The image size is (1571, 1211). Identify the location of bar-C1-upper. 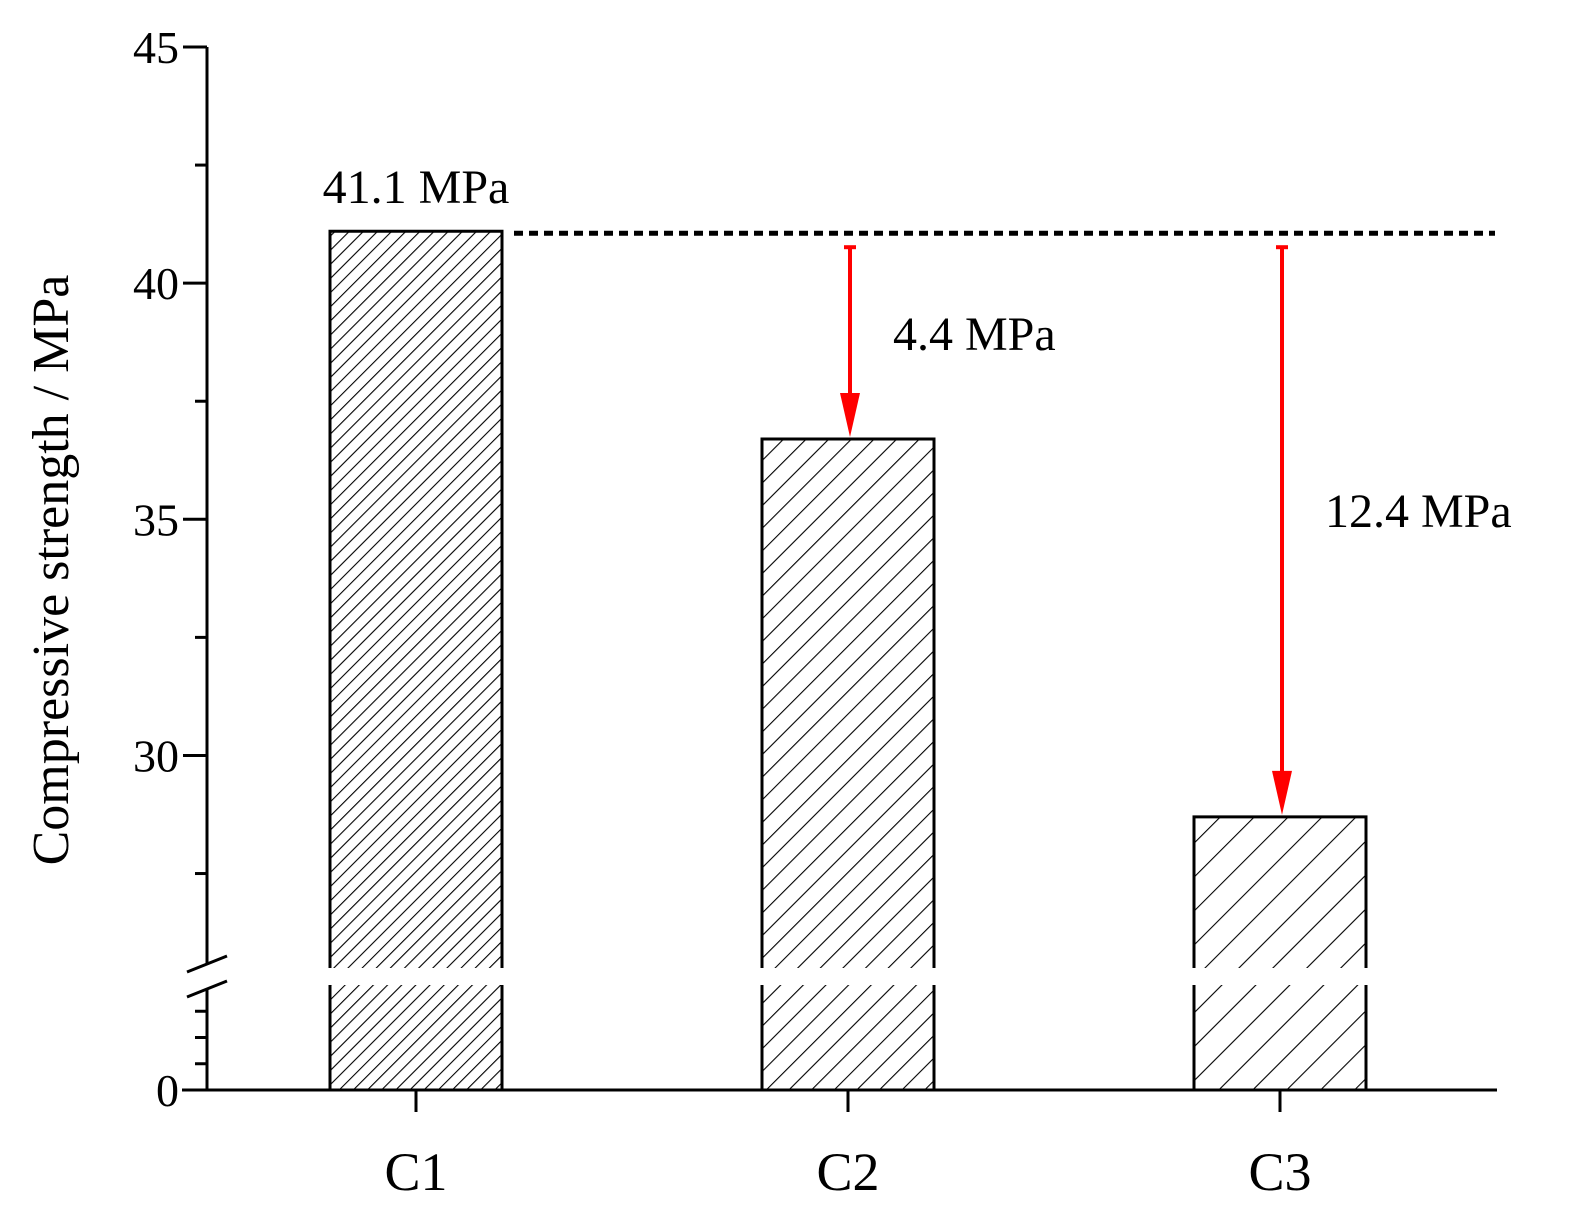
(416, 599).